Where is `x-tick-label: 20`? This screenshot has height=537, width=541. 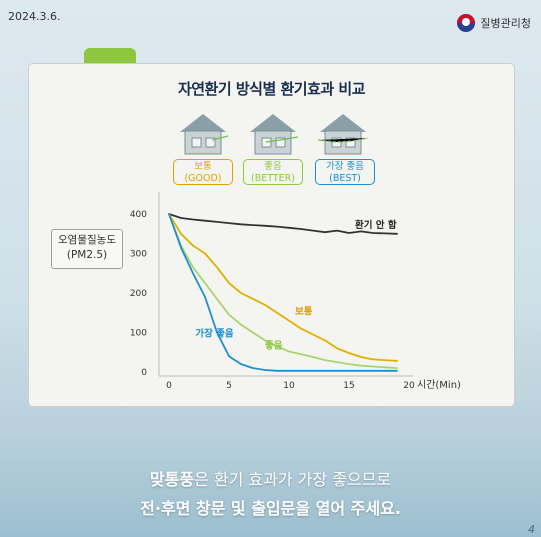
x-tick-label: 20 is located at coordinates (409, 386).